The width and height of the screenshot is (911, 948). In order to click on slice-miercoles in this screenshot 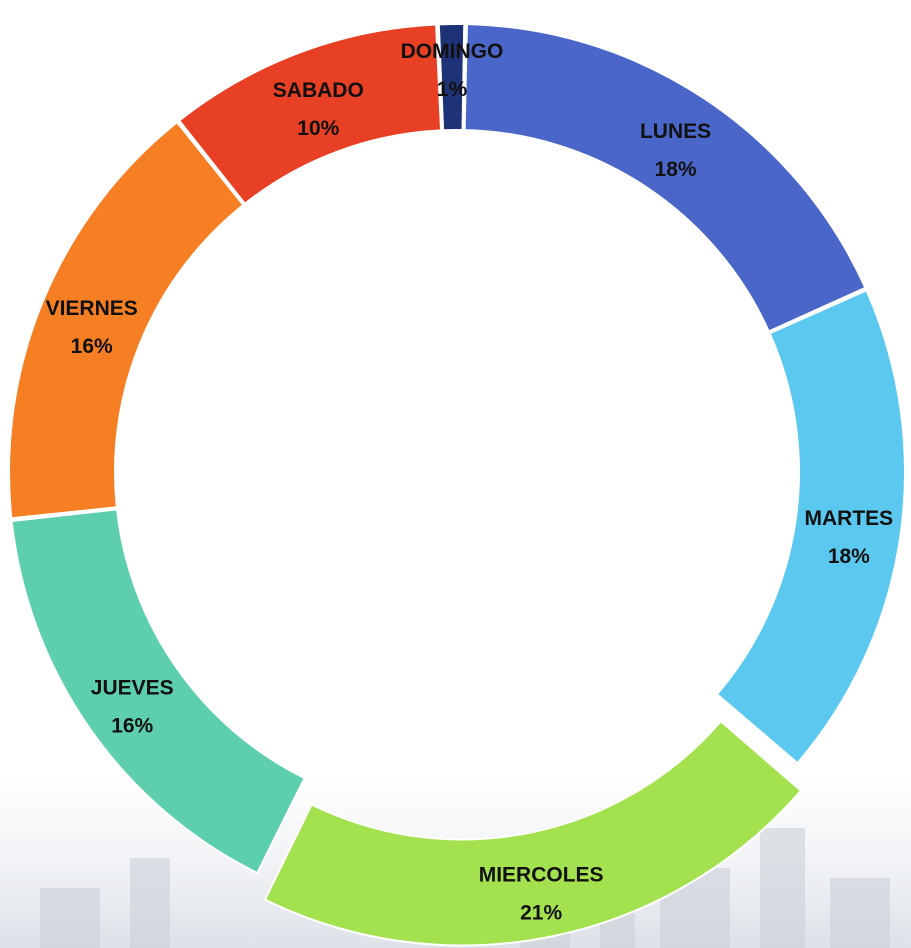, I will do `click(533, 833)`.